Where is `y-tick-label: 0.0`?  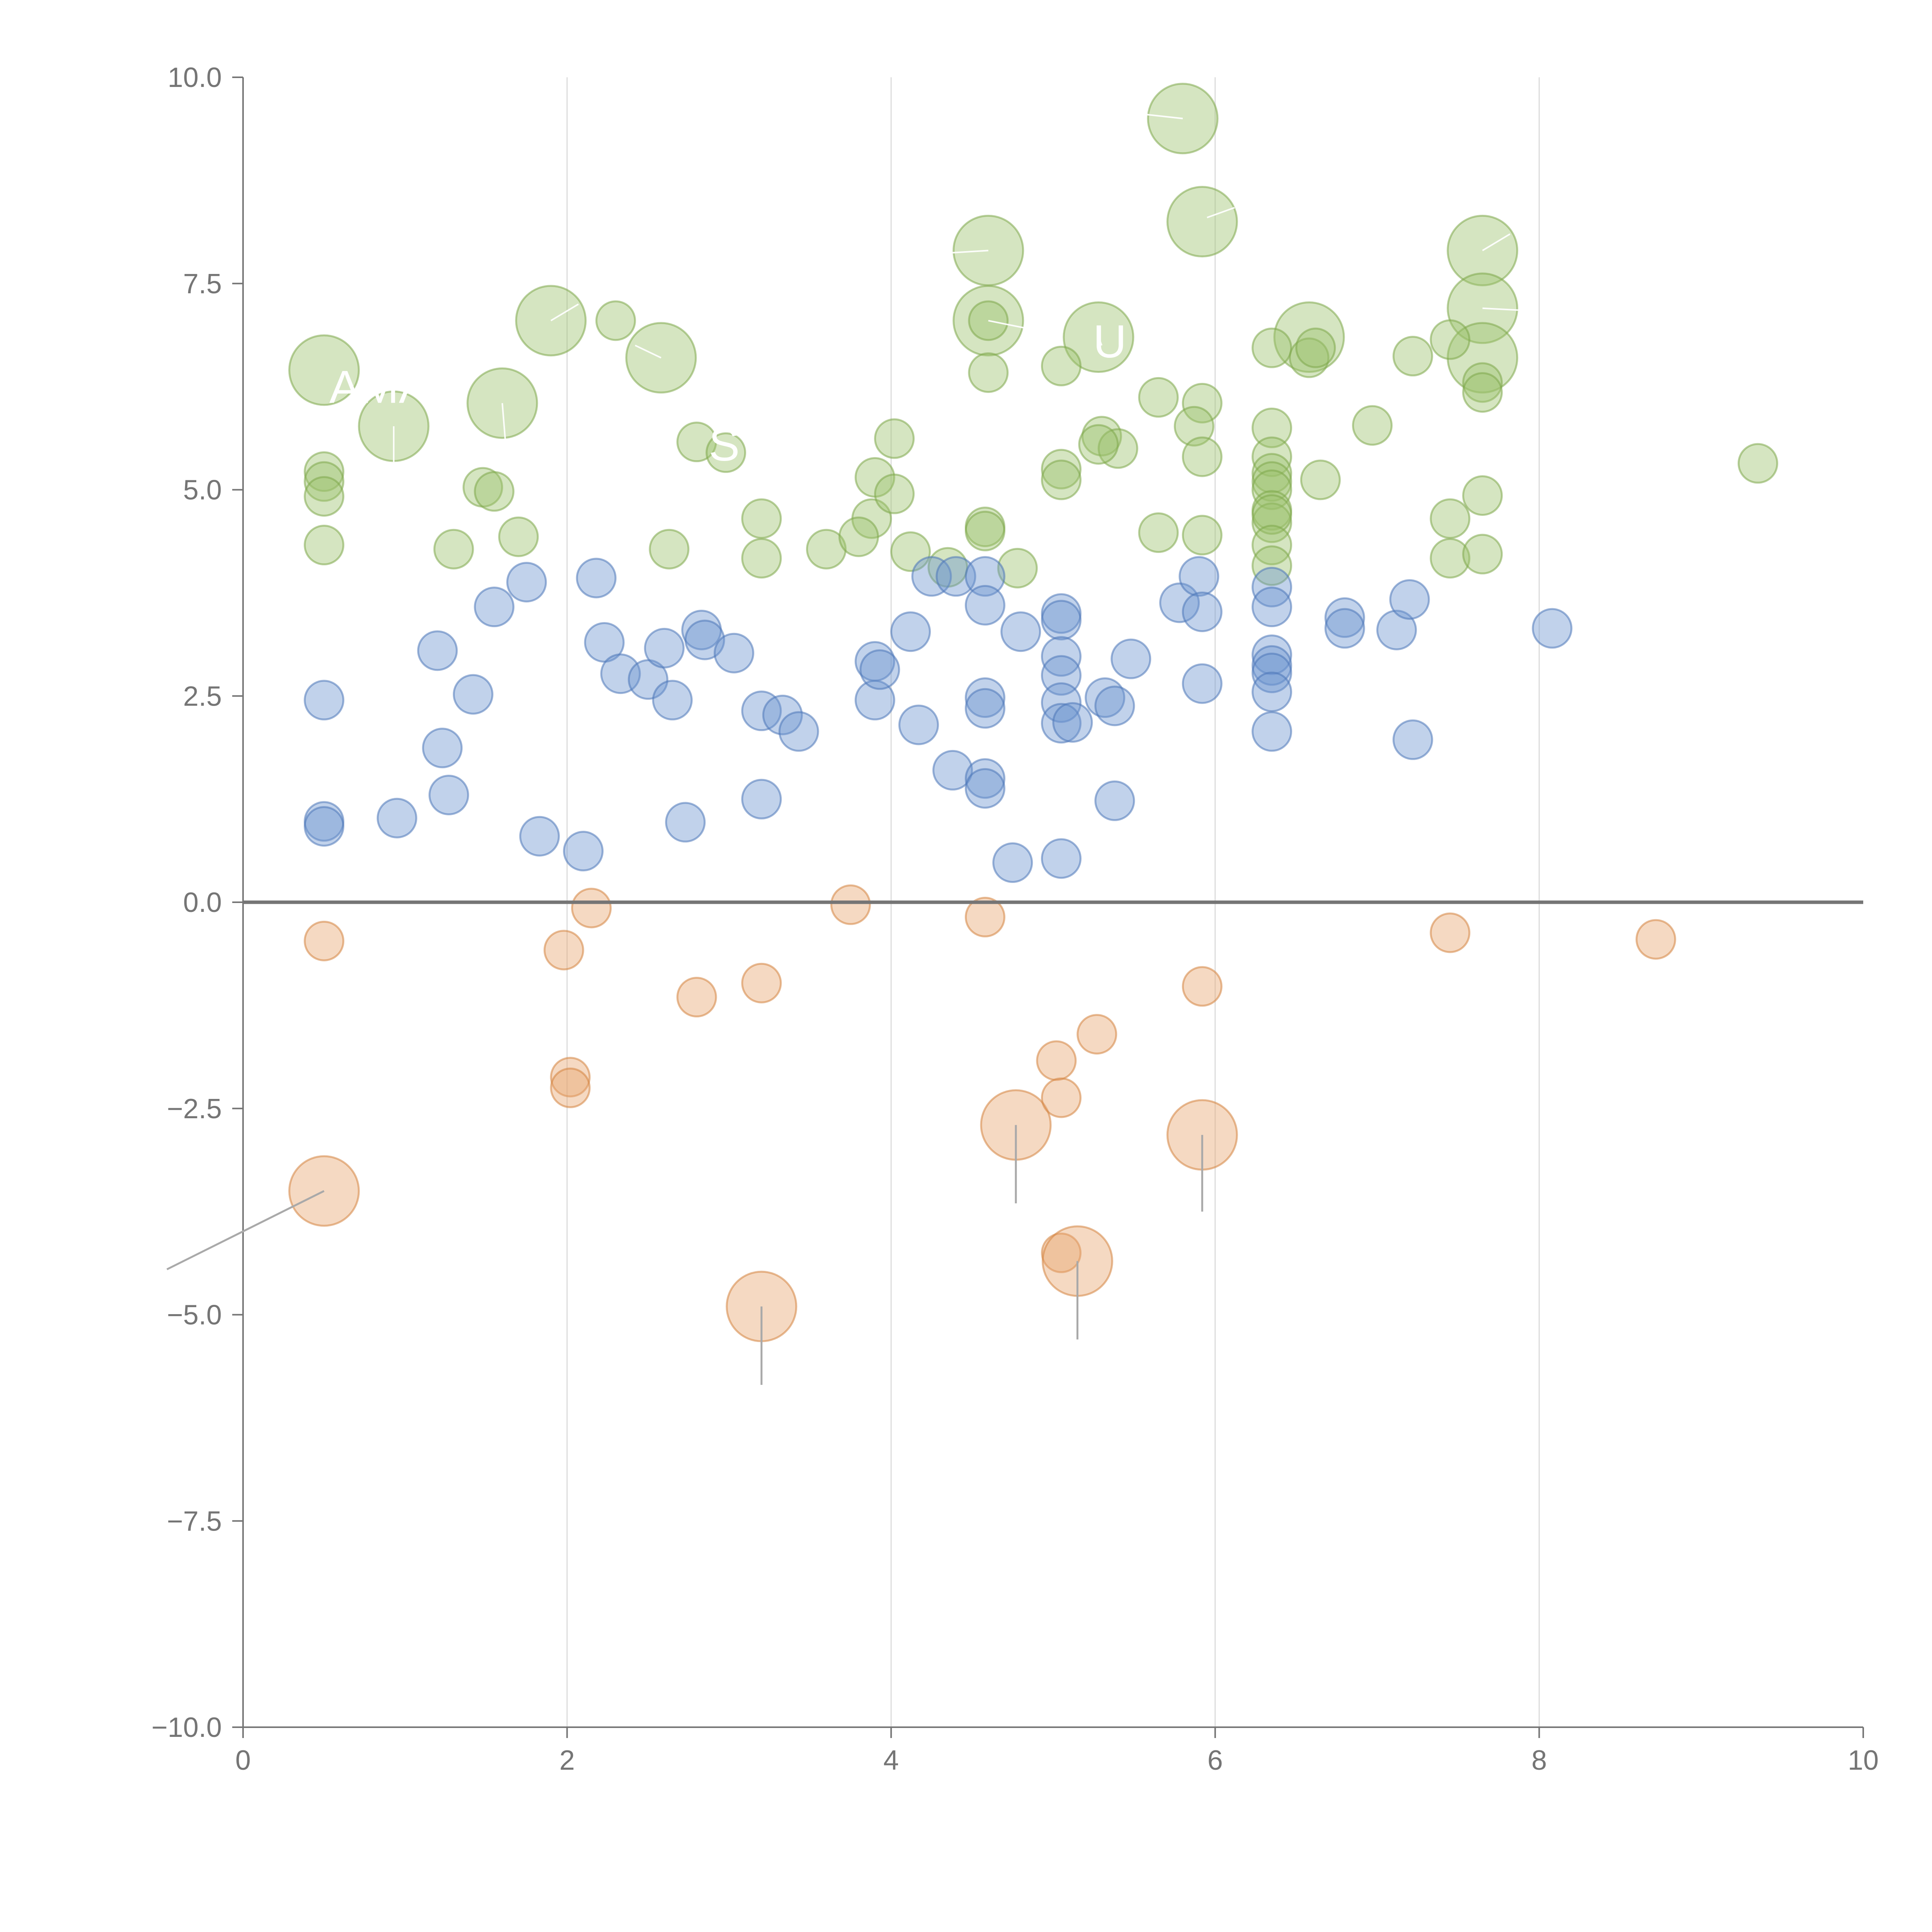 y-tick-label: 0.0 is located at coordinates (202, 903).